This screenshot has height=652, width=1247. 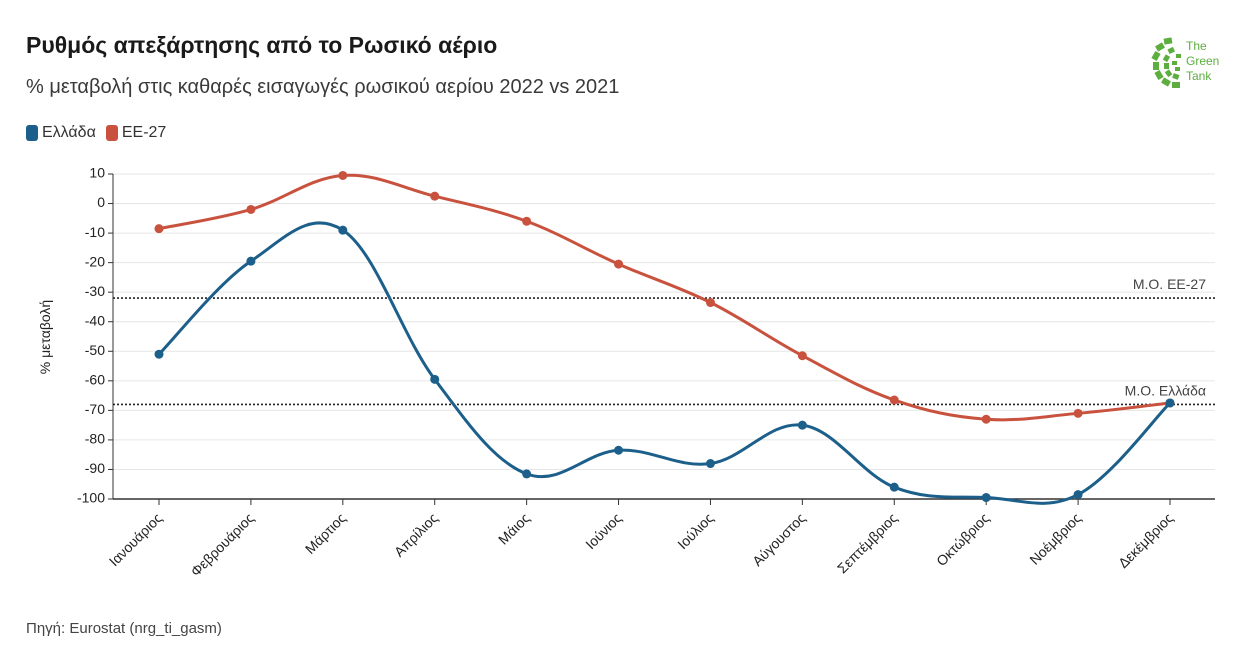 What do you see at coordinates (111, 133) in the screenshot?
I see `legend-swatch-eu27` at bounding box center [111, 133].